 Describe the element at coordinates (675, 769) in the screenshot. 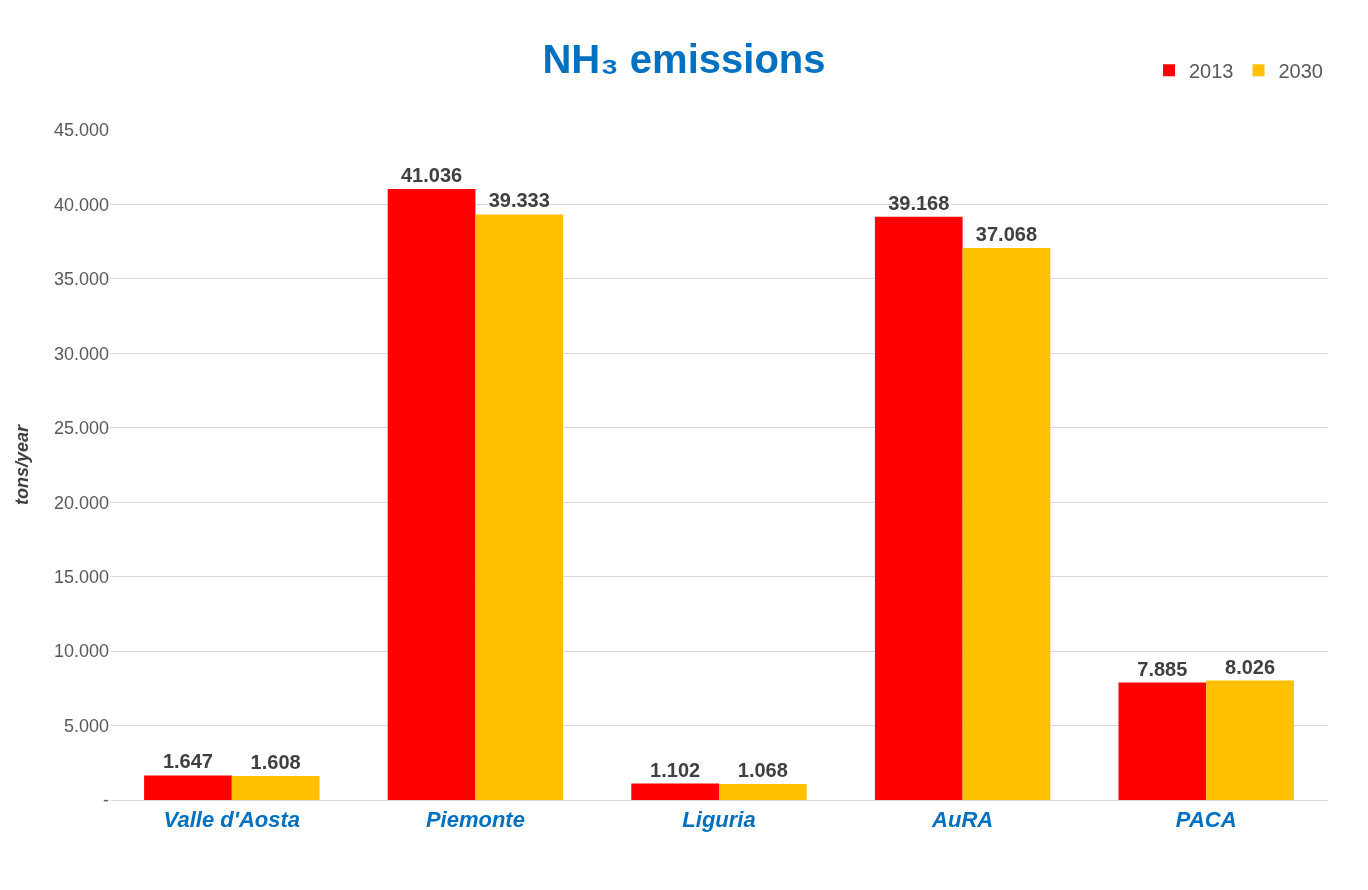

I see `data-label: 1.102` at that location.